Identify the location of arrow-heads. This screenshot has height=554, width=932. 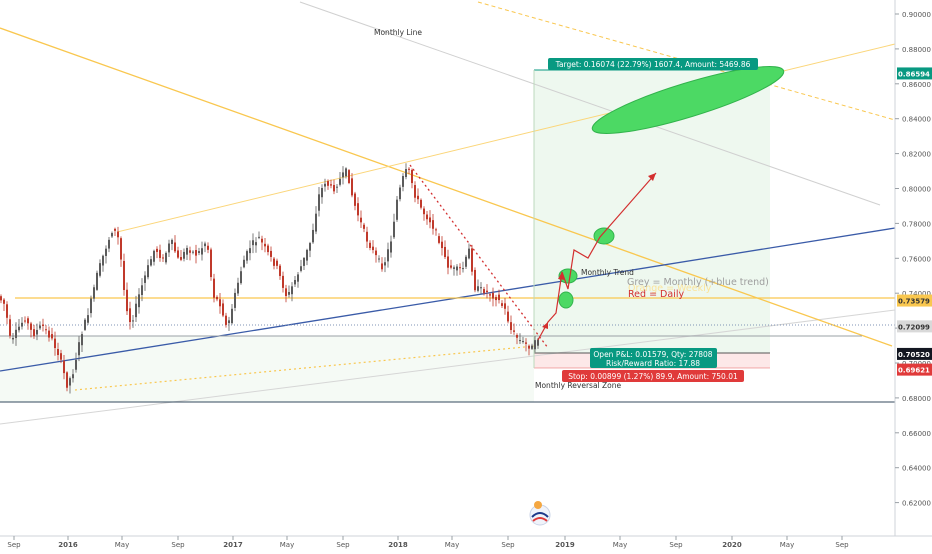
(599, 251).